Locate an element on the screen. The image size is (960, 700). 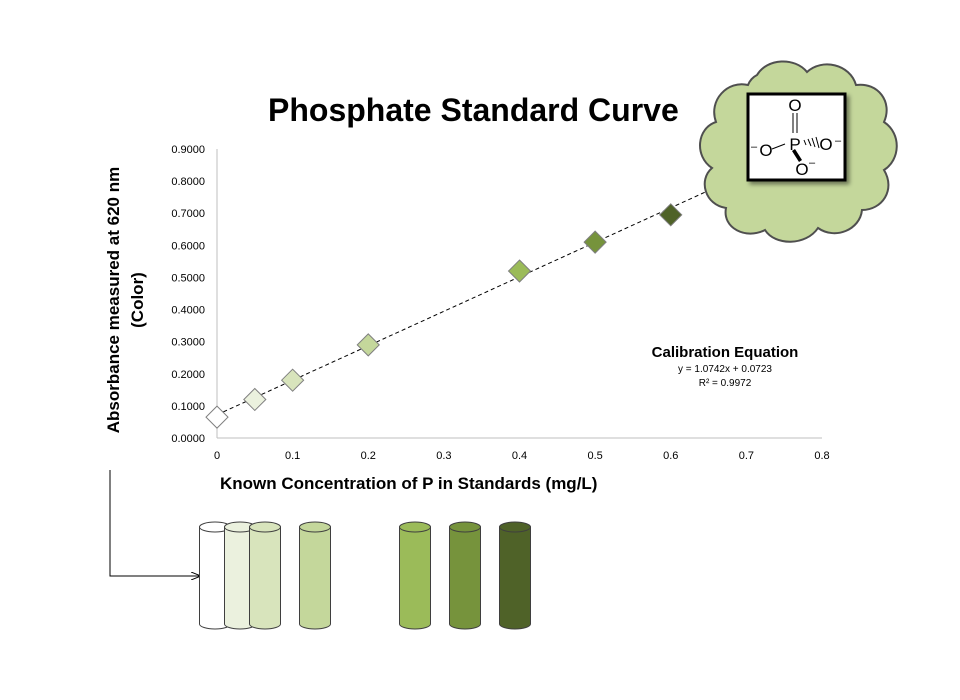
phosphate-molecule: O P O O O – – – is located at coordinates (796, 137).